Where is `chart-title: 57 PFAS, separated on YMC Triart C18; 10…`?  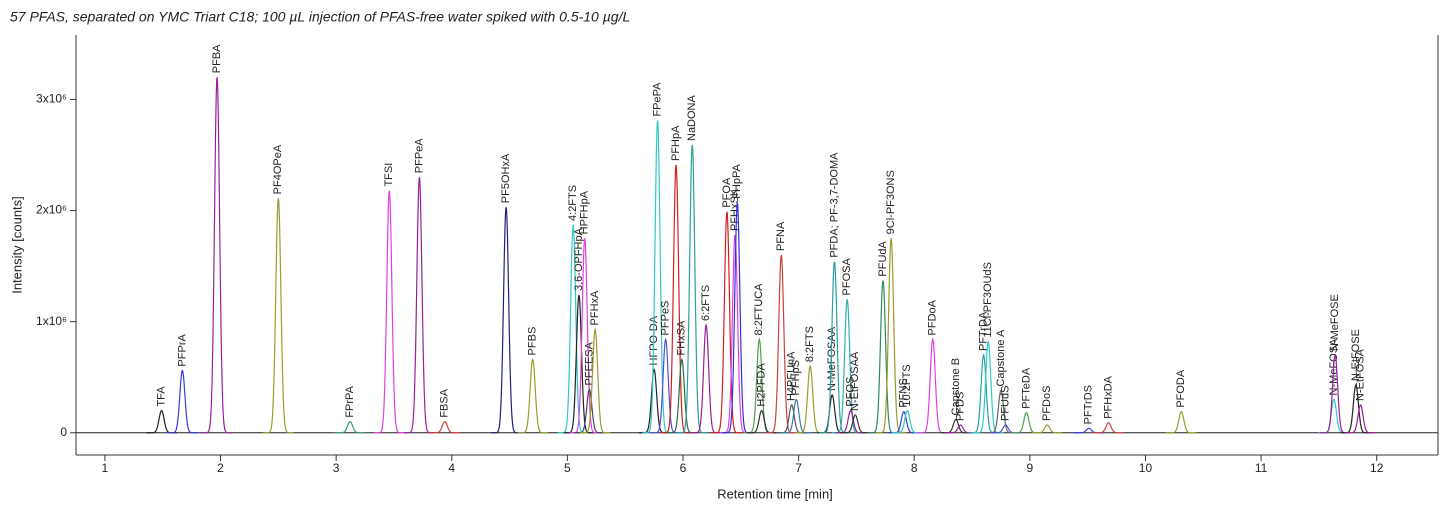
chart-title: 57 PFAS, separated on YMC Triart C18; 10… is located at coordinates (320, 17).